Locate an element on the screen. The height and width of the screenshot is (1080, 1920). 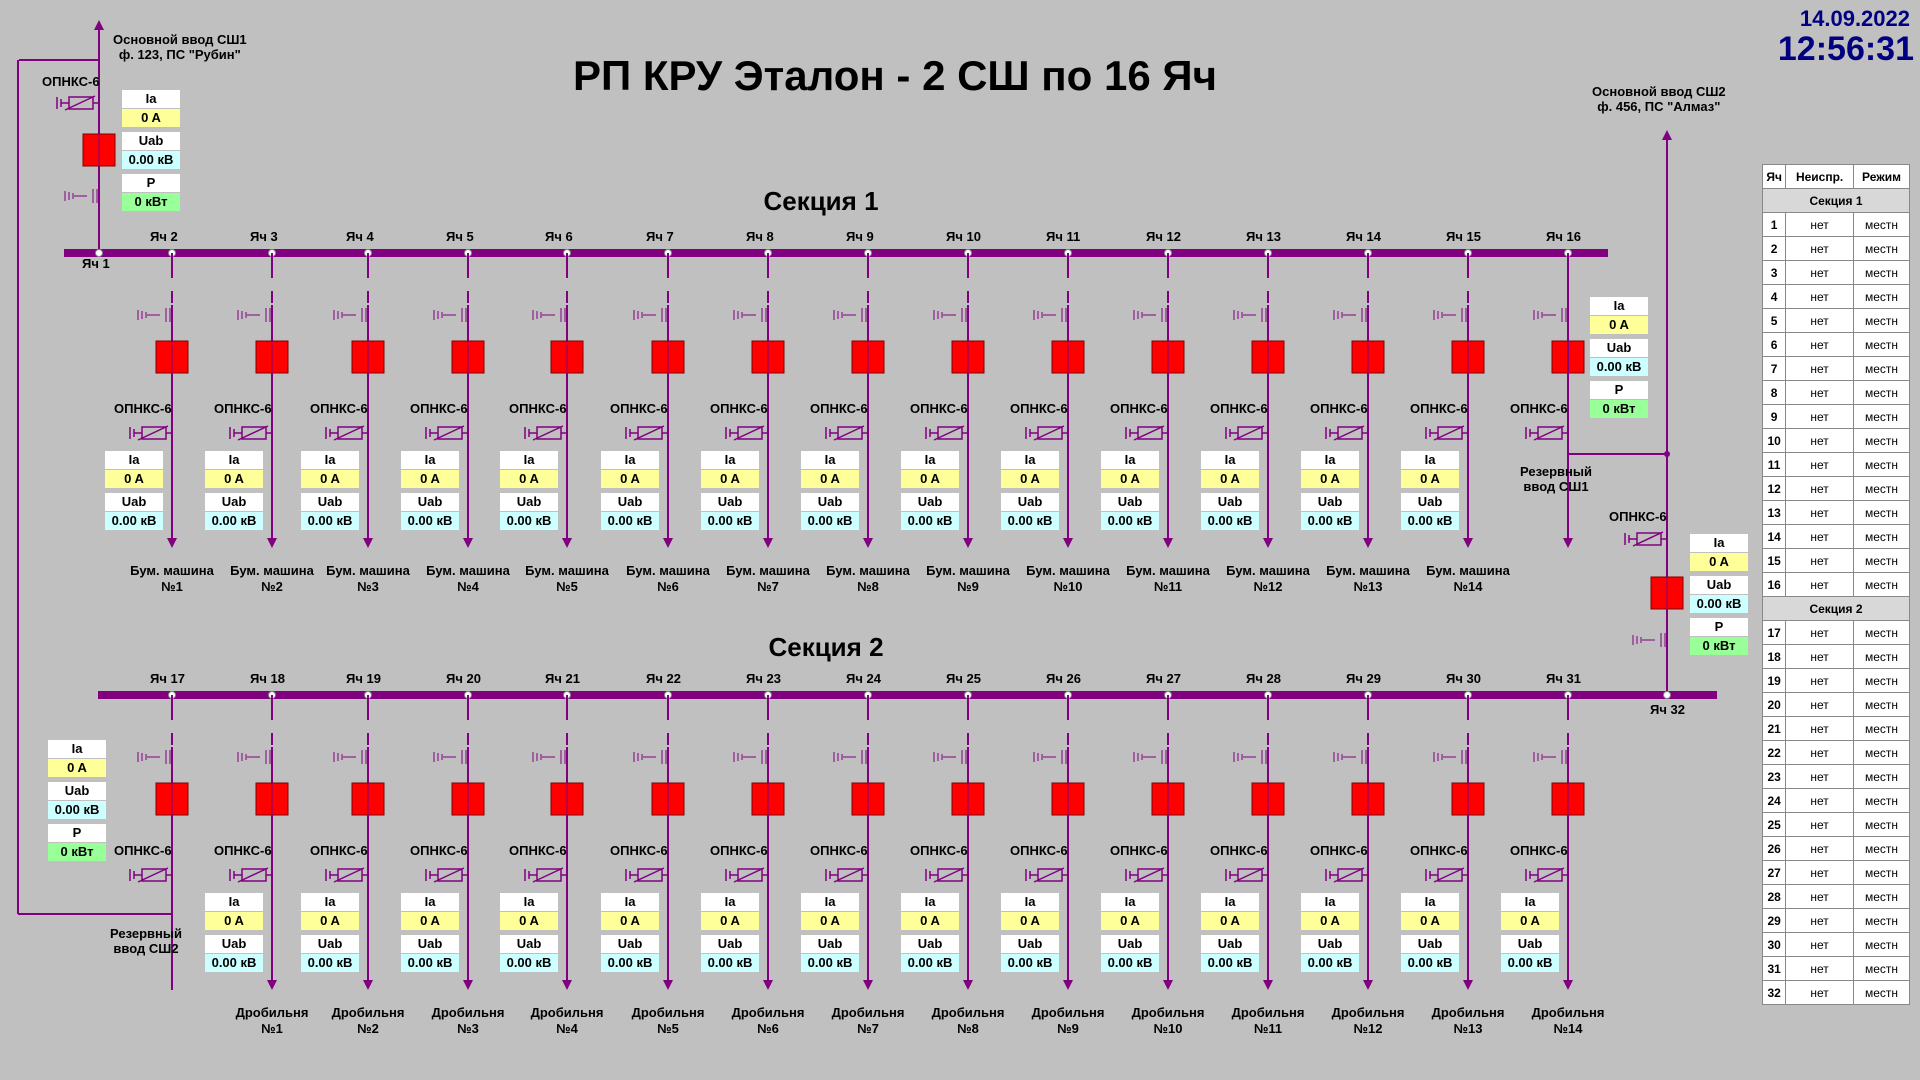
feeder-number: №4 is located at coordinates (567, 1028).